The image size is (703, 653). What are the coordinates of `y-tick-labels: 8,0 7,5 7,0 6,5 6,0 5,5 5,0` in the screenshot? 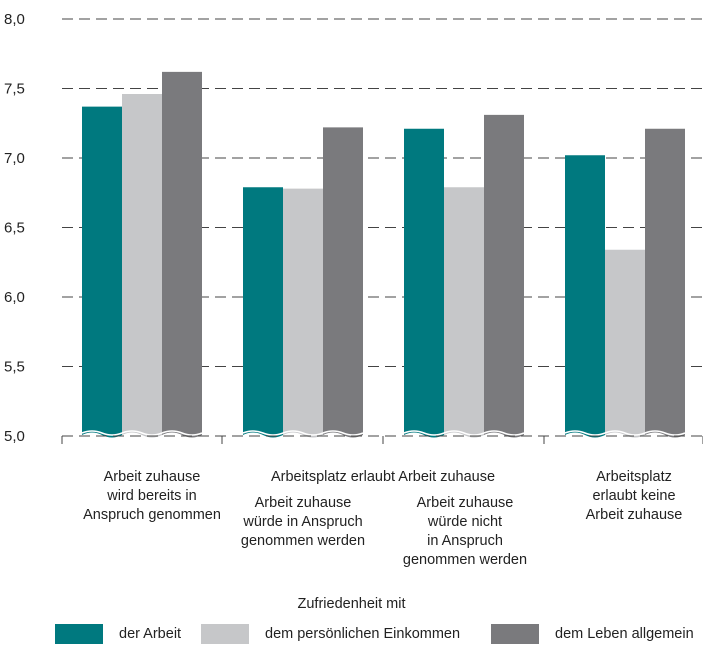 It's located at (14, 228).